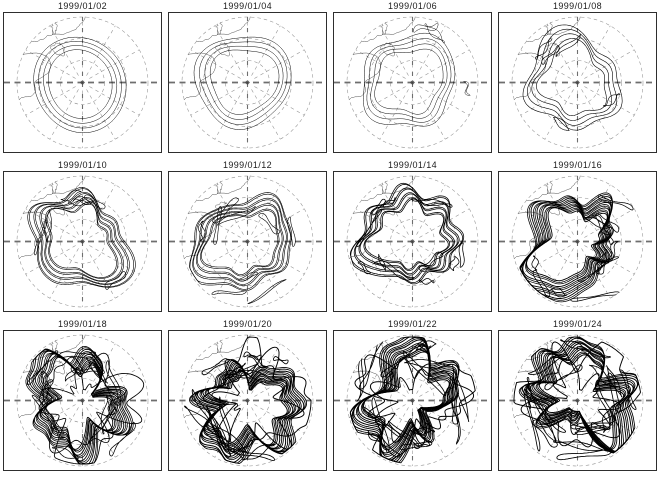 The height and width of the screenshot is (477, 660). Describe the element at coordinates (82, 6) in the screenshot. I see `panel-date-label: 1999/01/02` at that location.